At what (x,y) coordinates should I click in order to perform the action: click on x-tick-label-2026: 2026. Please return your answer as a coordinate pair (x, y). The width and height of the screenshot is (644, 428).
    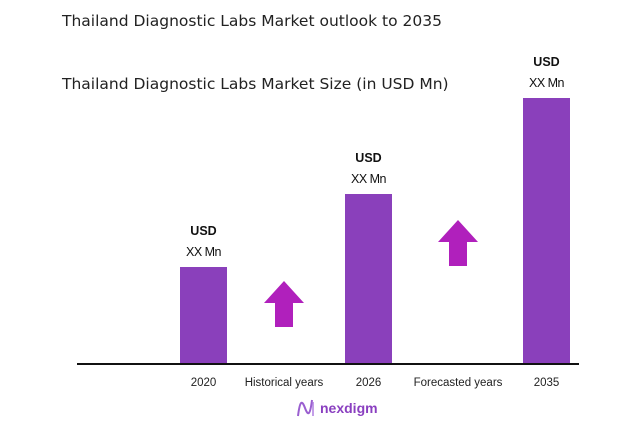
    Looking at the image, I should click on (369, 383).